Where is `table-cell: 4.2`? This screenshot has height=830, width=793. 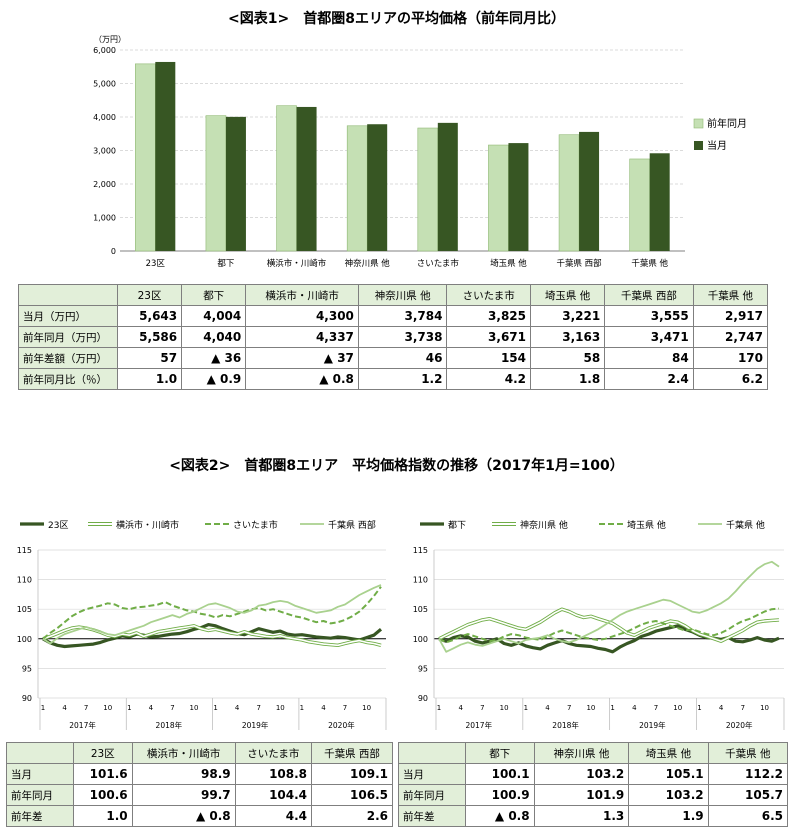
table-cell: 4.2 is located at coordinates (488, 379).